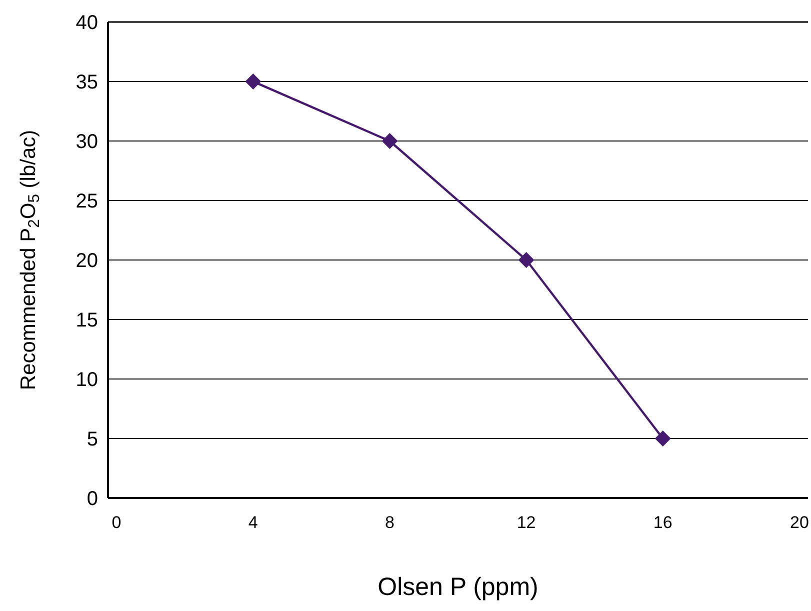 The width and height of the screenshot is (811, 611). Describe the element at coordinates (117, 522) in the screenshot. I see `x-tick-label: 0` at that location.